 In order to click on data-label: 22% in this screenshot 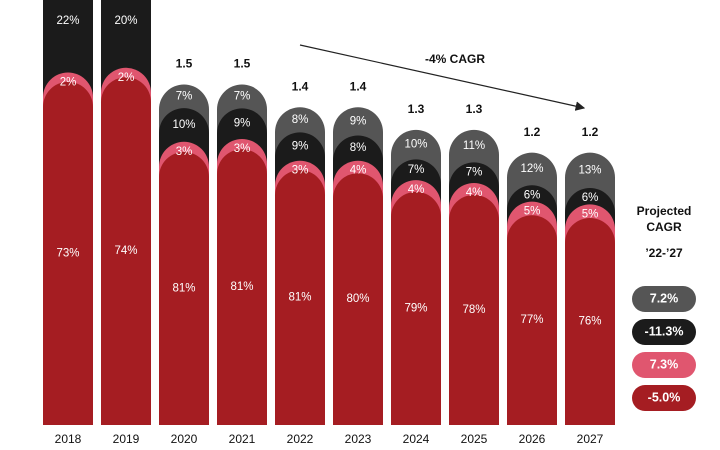, I will do `click(67, 21)`.